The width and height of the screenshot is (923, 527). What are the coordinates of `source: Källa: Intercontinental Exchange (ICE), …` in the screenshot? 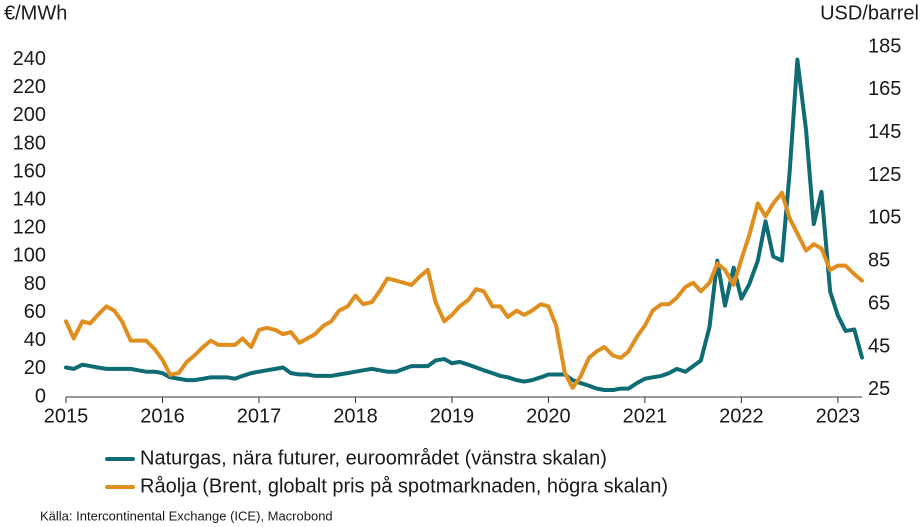 It's located at (186, 515).